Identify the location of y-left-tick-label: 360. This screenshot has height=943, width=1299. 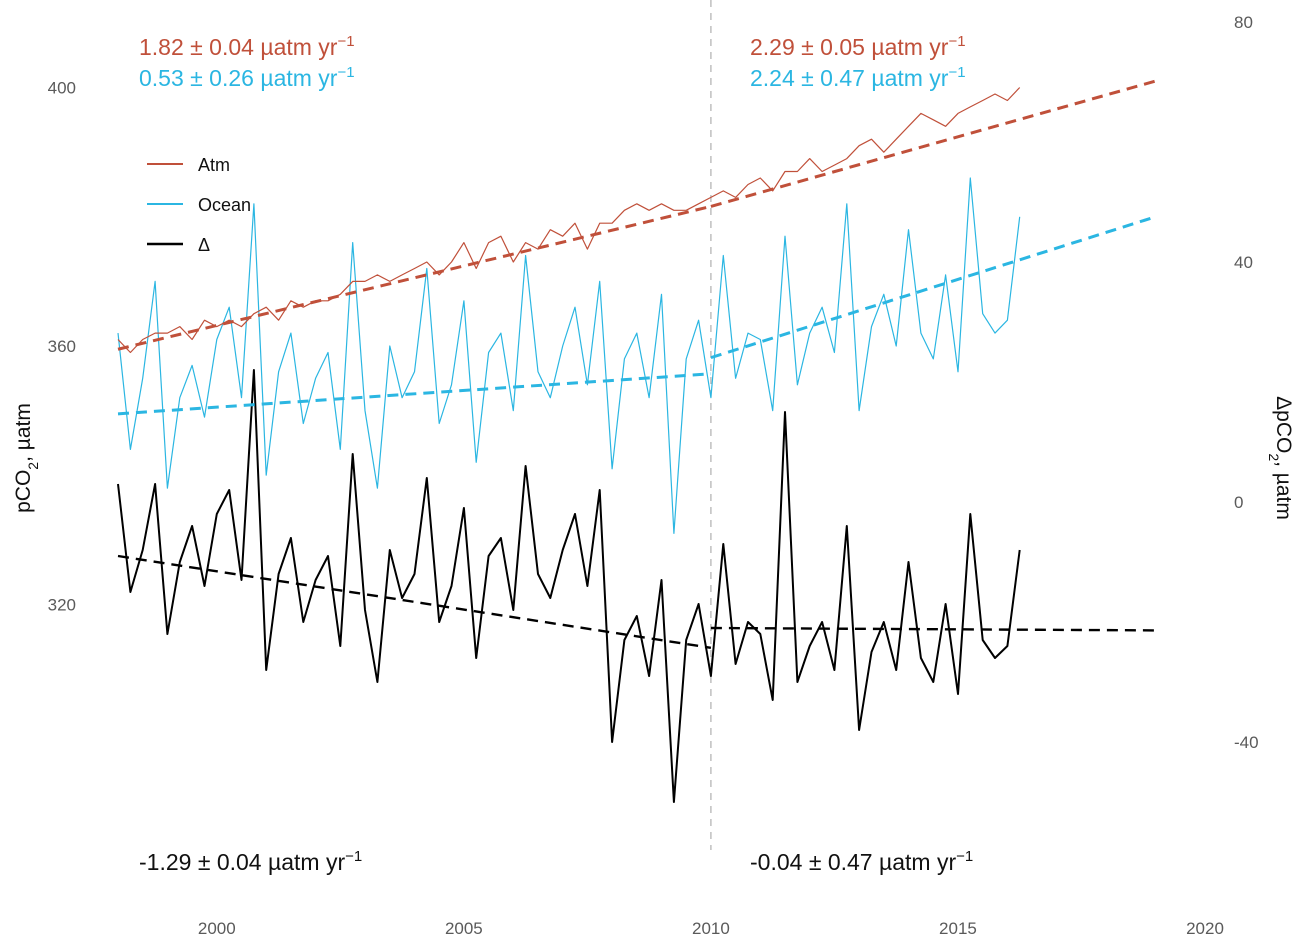
(62, 346).